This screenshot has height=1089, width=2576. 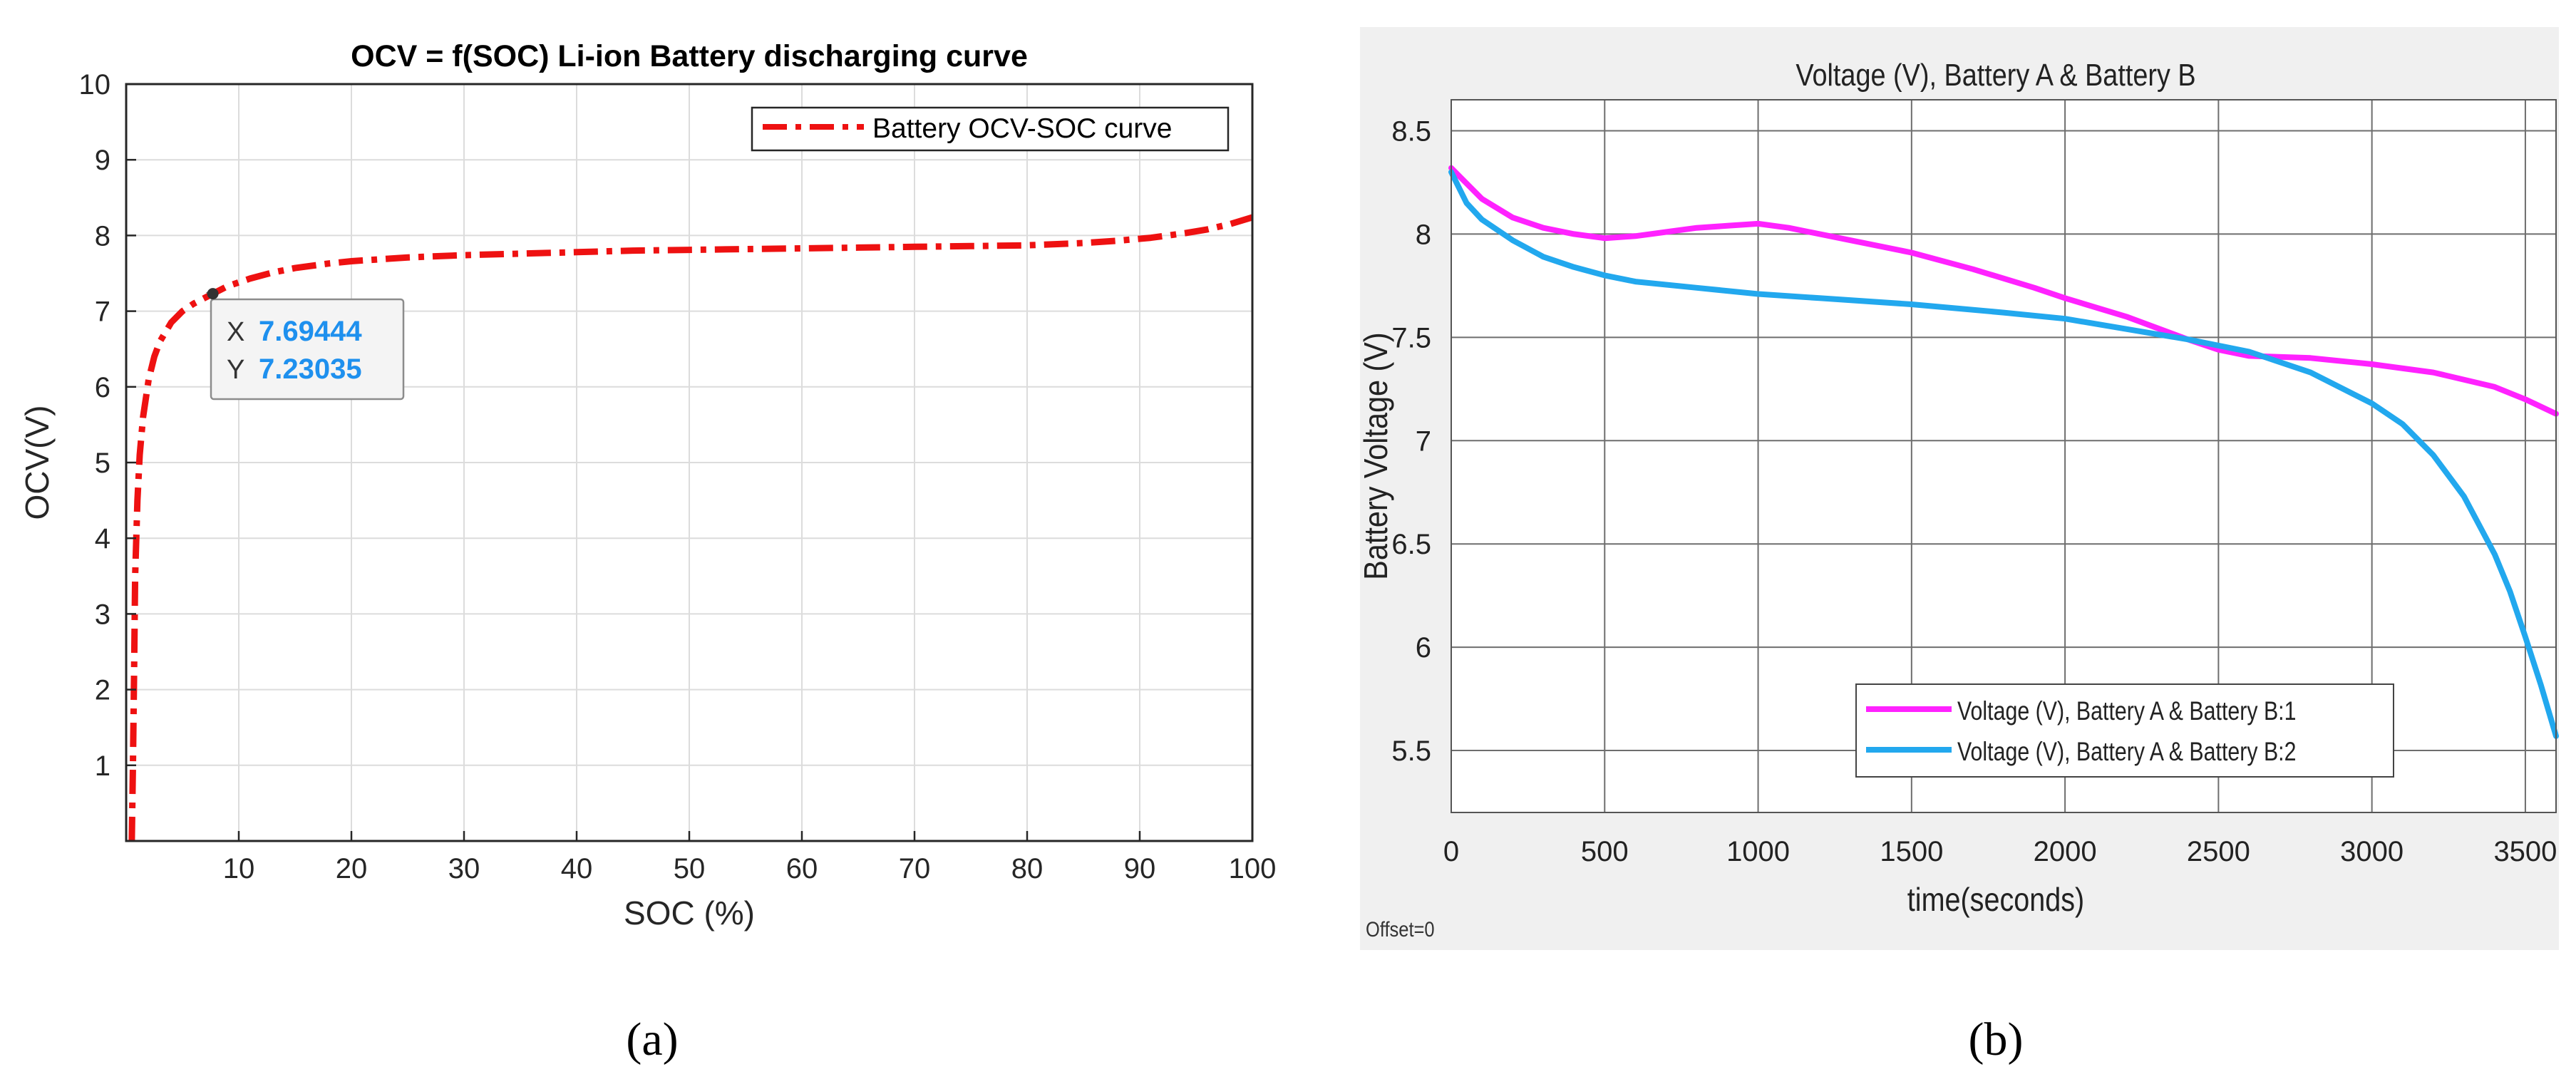 What do you see at coordinates (1376, 455) in the screenshot?
I see `chart-b-ylabel: Battery Voltage (V)` at bounding box center [1376, 455].